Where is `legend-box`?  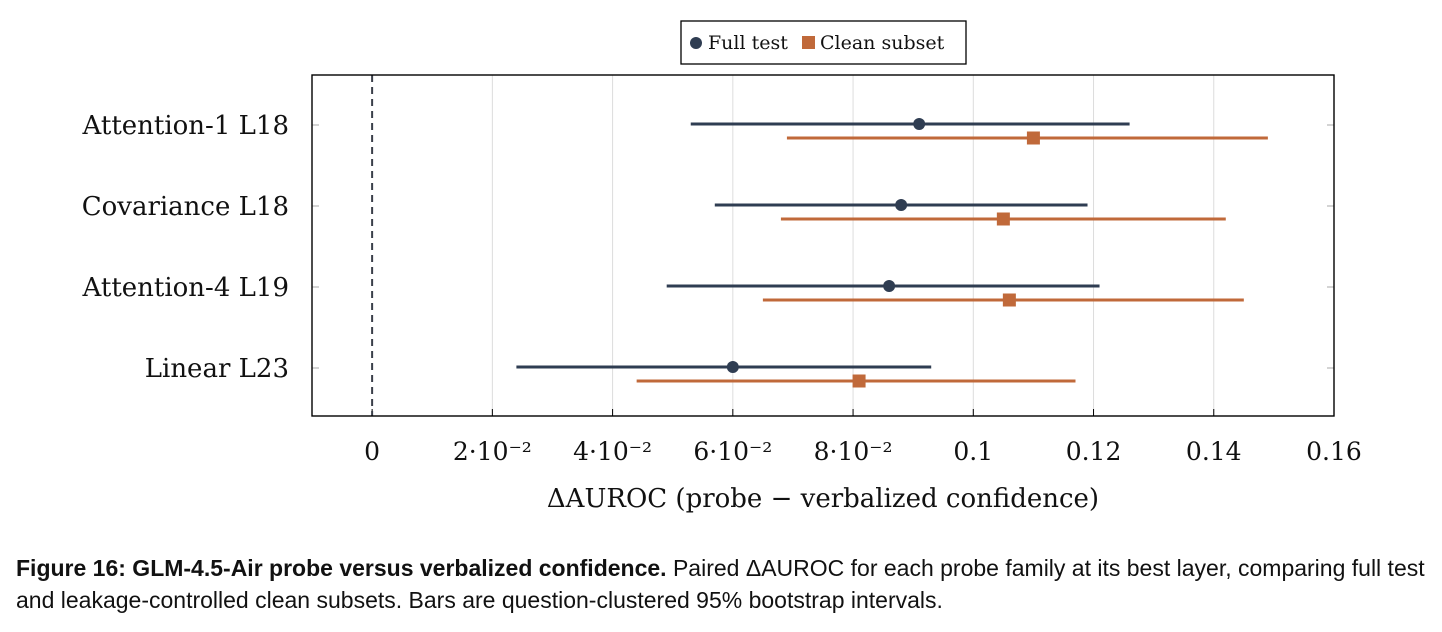 legend-box is located at coordinates (823, 42).